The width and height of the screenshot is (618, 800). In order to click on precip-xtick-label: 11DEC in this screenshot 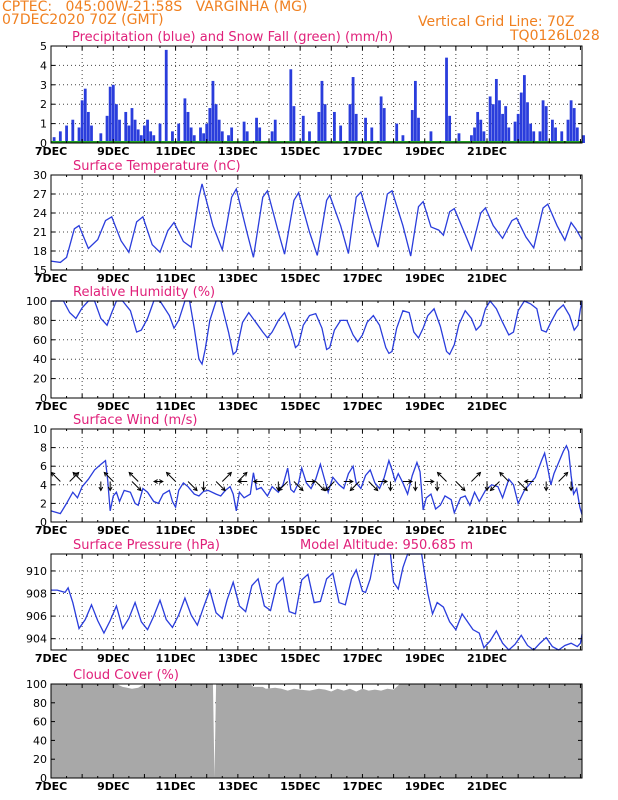, I will do `click(176, 151)`.